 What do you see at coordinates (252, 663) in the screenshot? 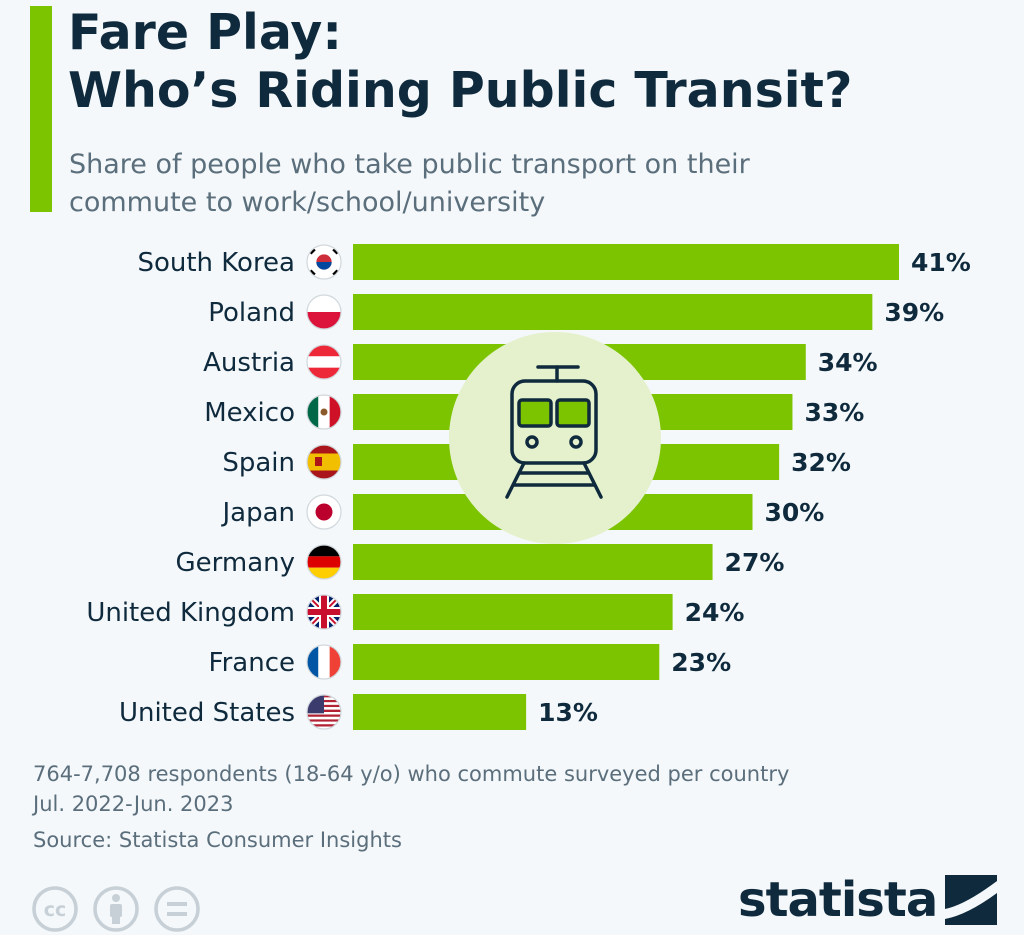
I see `category-label: France` at bounding box center [252, 663].